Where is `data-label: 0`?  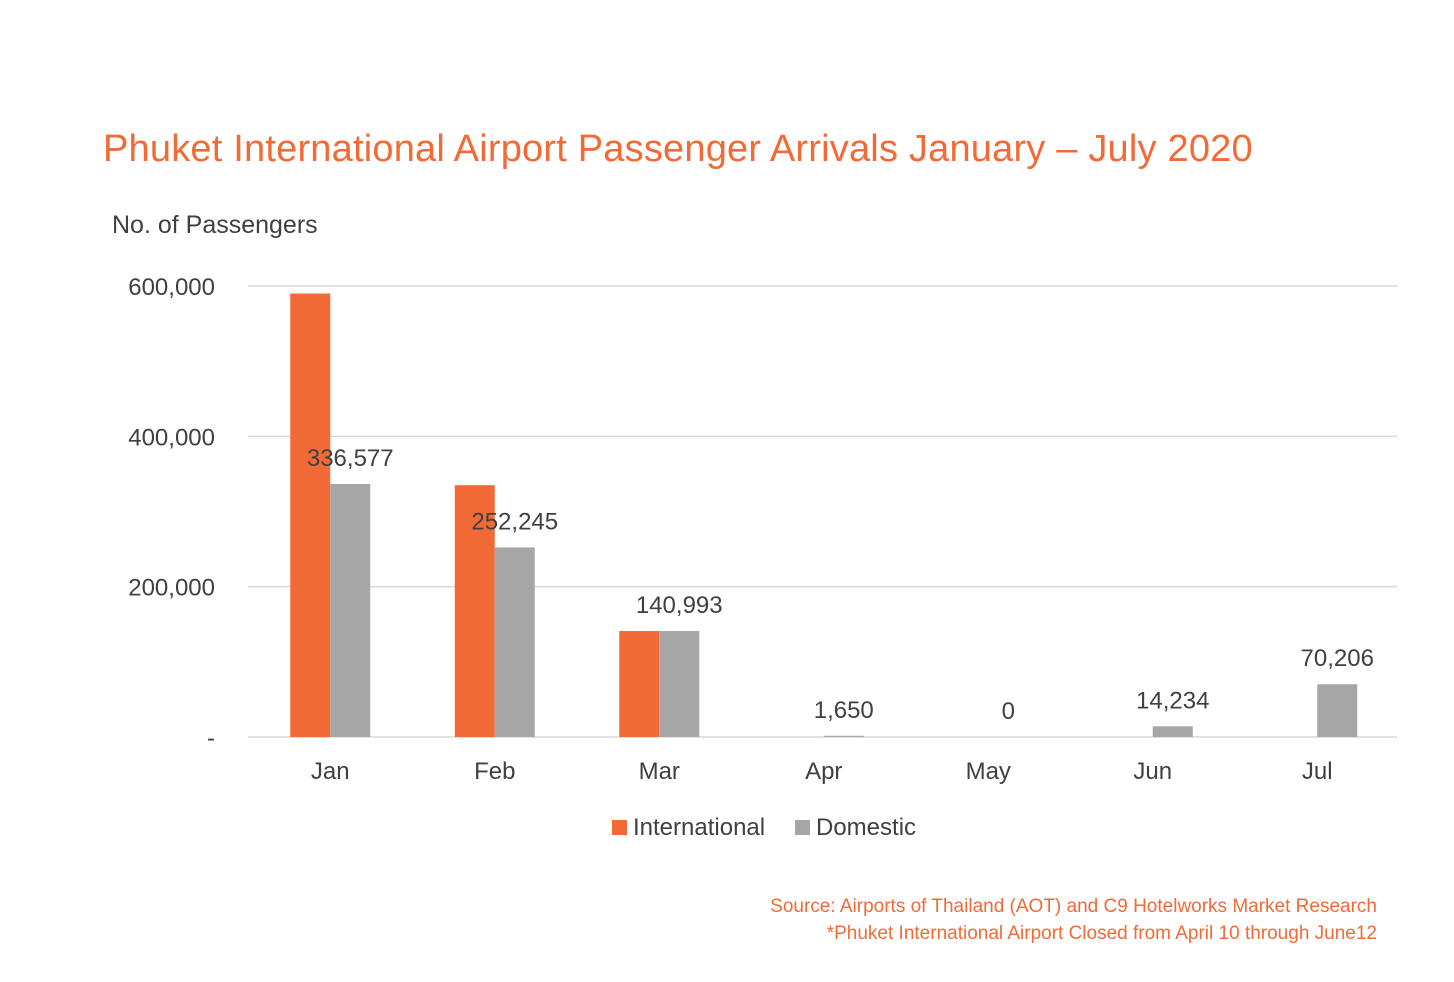
data-label: 0 is located at coordinates (1008, 711).